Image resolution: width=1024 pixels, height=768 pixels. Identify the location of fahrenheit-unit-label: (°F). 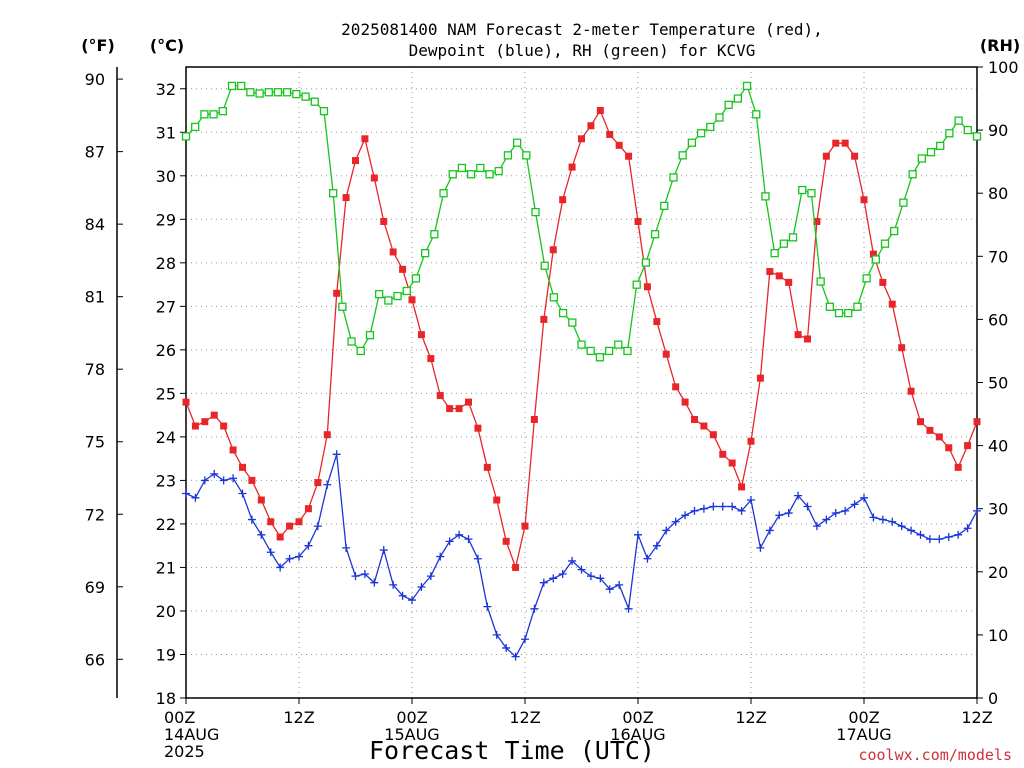
(98, 45).